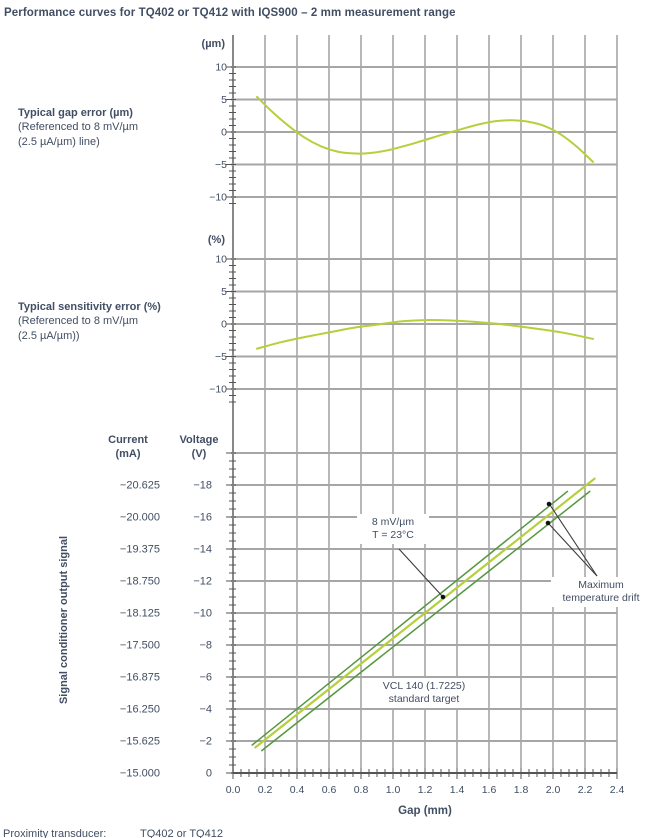 The width and height of the screenshot is (655, 838). What do you see at coordinates (202, 614) in the screenshot?
I see `voltage-tick-label: −10` at bounding box center [202, 614].